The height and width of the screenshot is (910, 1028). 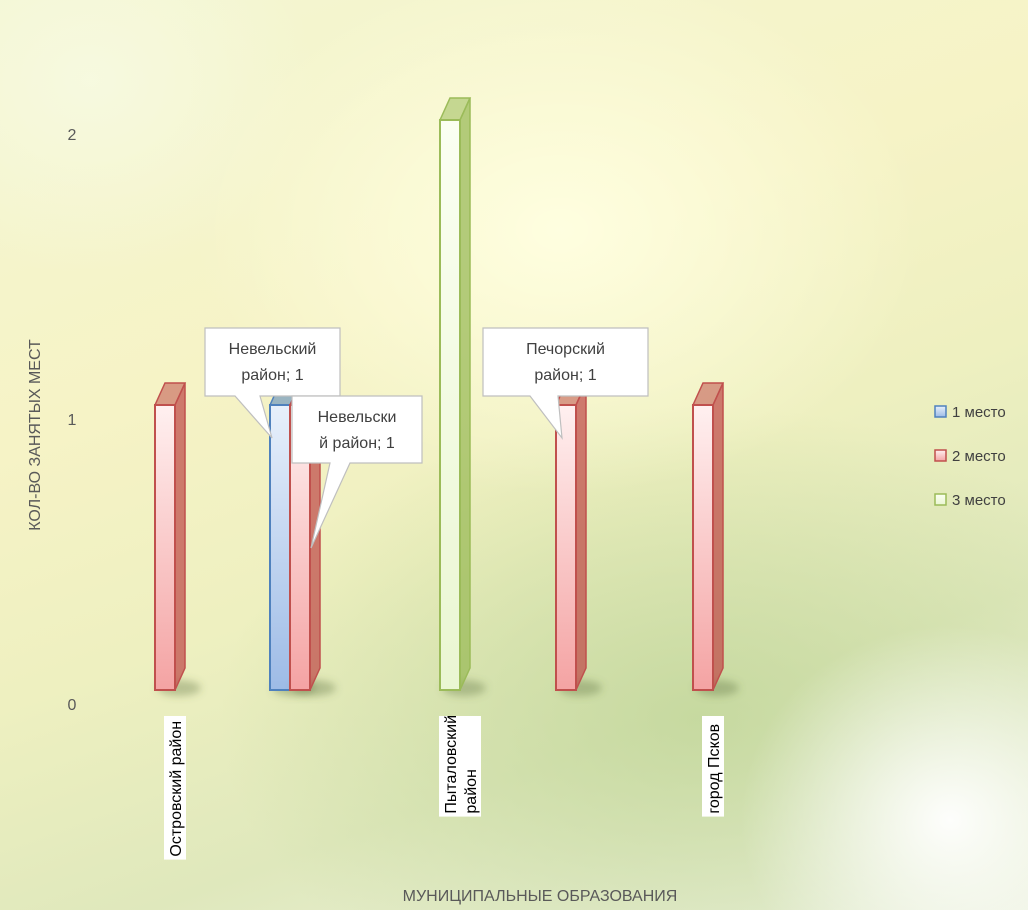 I want to click on x-tick-label-text: Островский район, so click(x=176, y=789).